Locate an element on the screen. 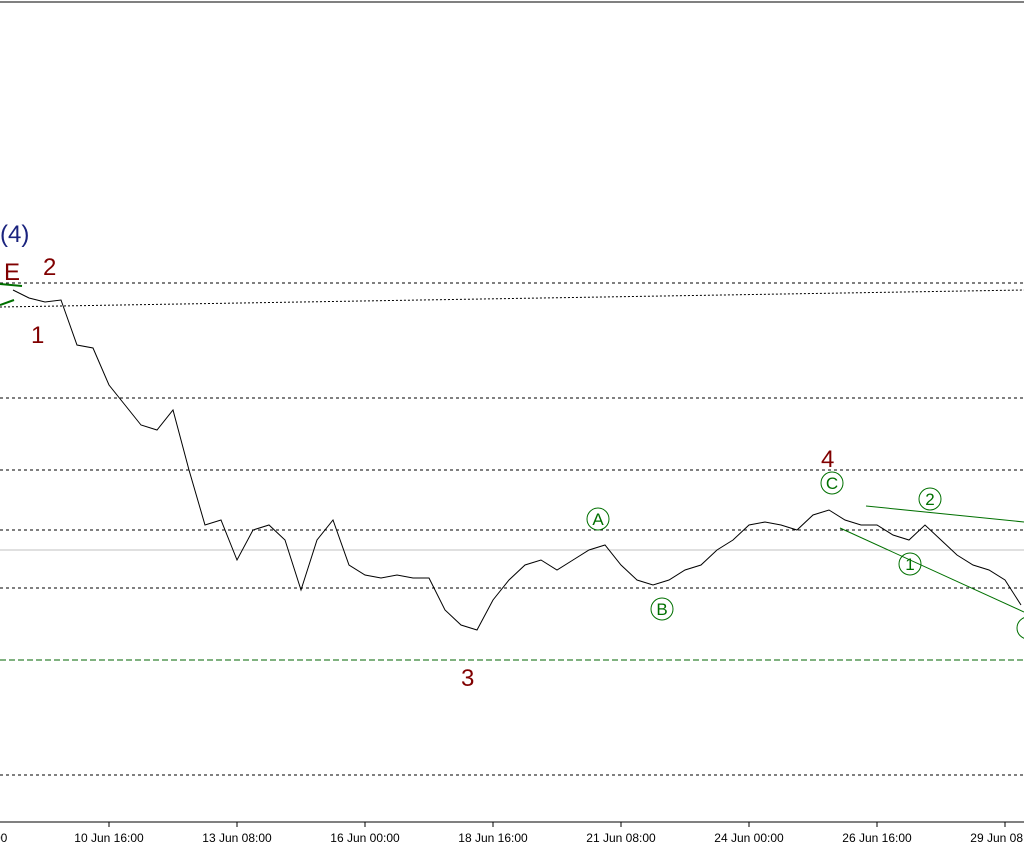 This screenshot has width=1024, height=852. x-tick-label: 16 Jun 00:00 is located at coordinates (365, 838).